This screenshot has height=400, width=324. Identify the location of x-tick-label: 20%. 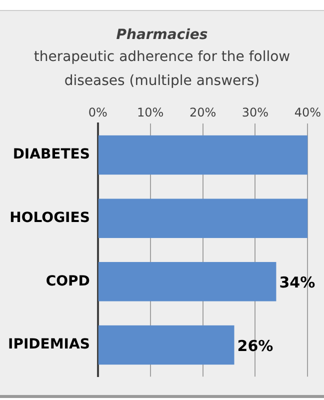
(202, 112).